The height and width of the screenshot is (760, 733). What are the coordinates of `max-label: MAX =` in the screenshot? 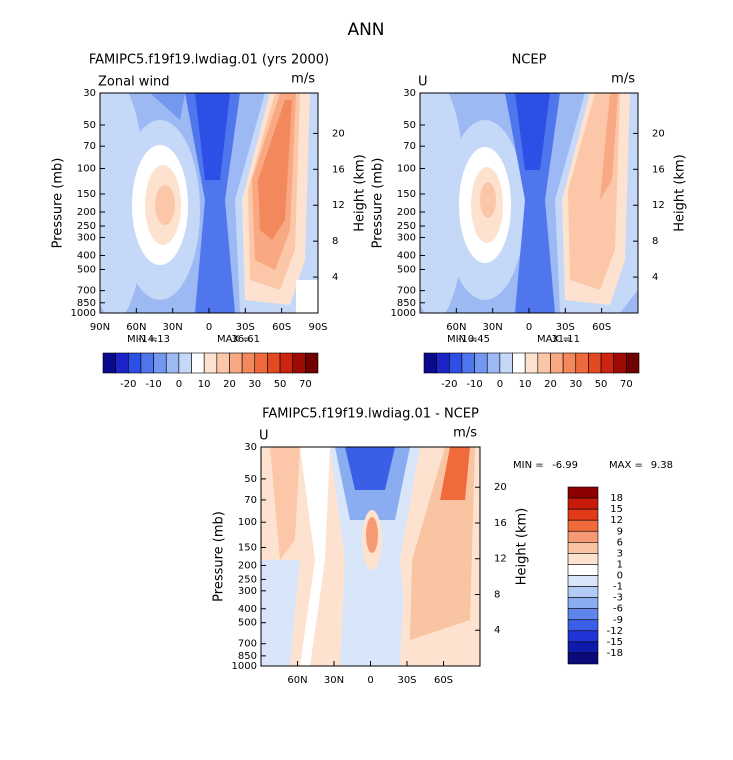 It's located at (234, 339).